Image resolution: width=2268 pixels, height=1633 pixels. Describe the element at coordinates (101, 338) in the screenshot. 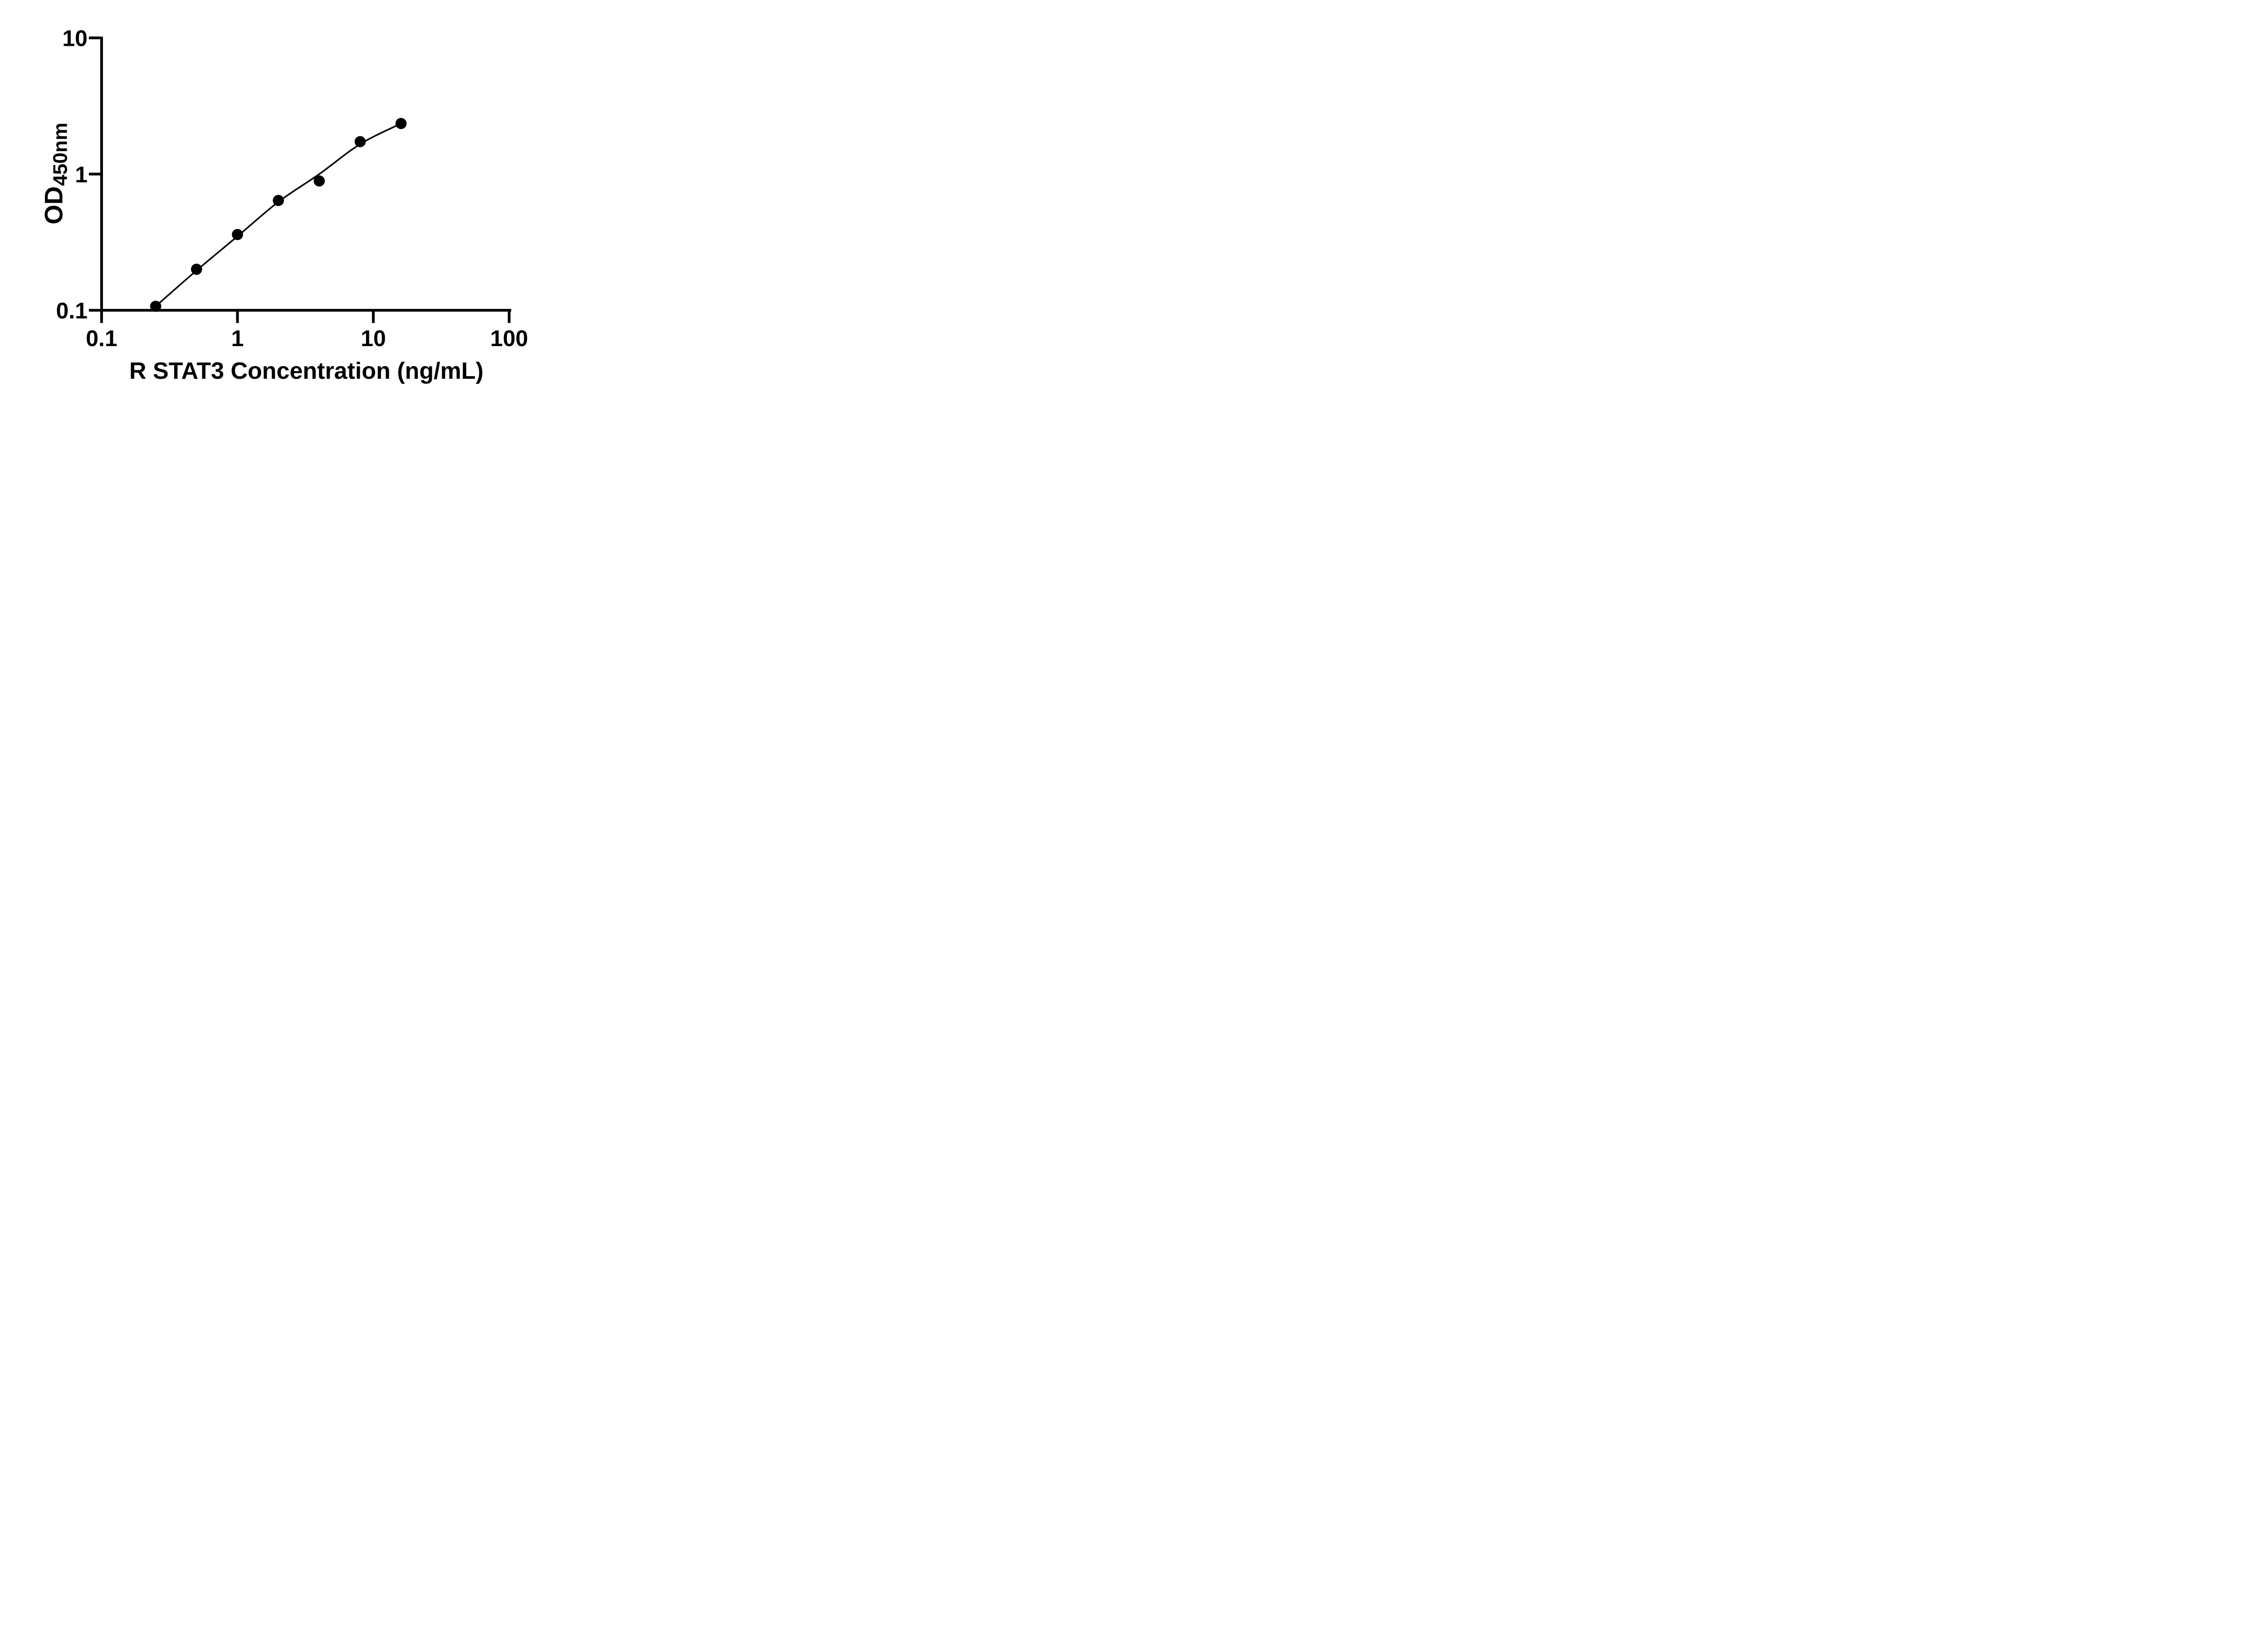

I see `x-tick-label: 0.1` at that location.